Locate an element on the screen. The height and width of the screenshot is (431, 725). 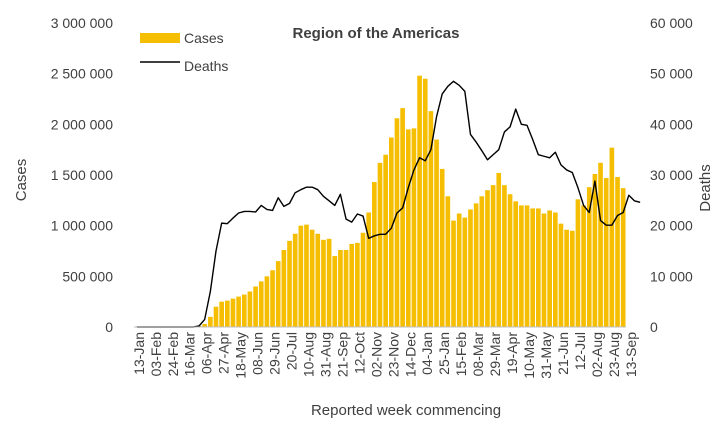
legend-swatch-cases is located at coordinates (160, 38).